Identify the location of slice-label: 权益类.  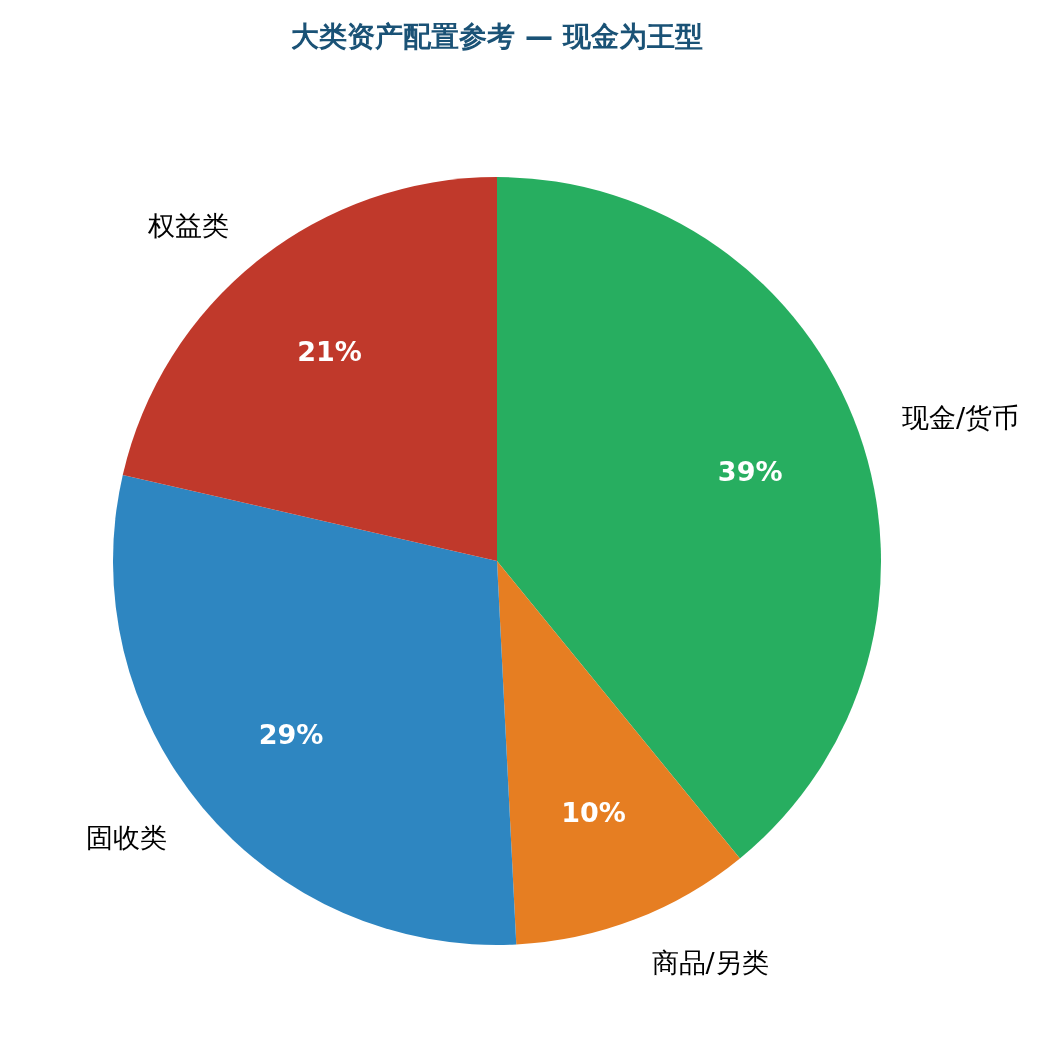
(188, 225).